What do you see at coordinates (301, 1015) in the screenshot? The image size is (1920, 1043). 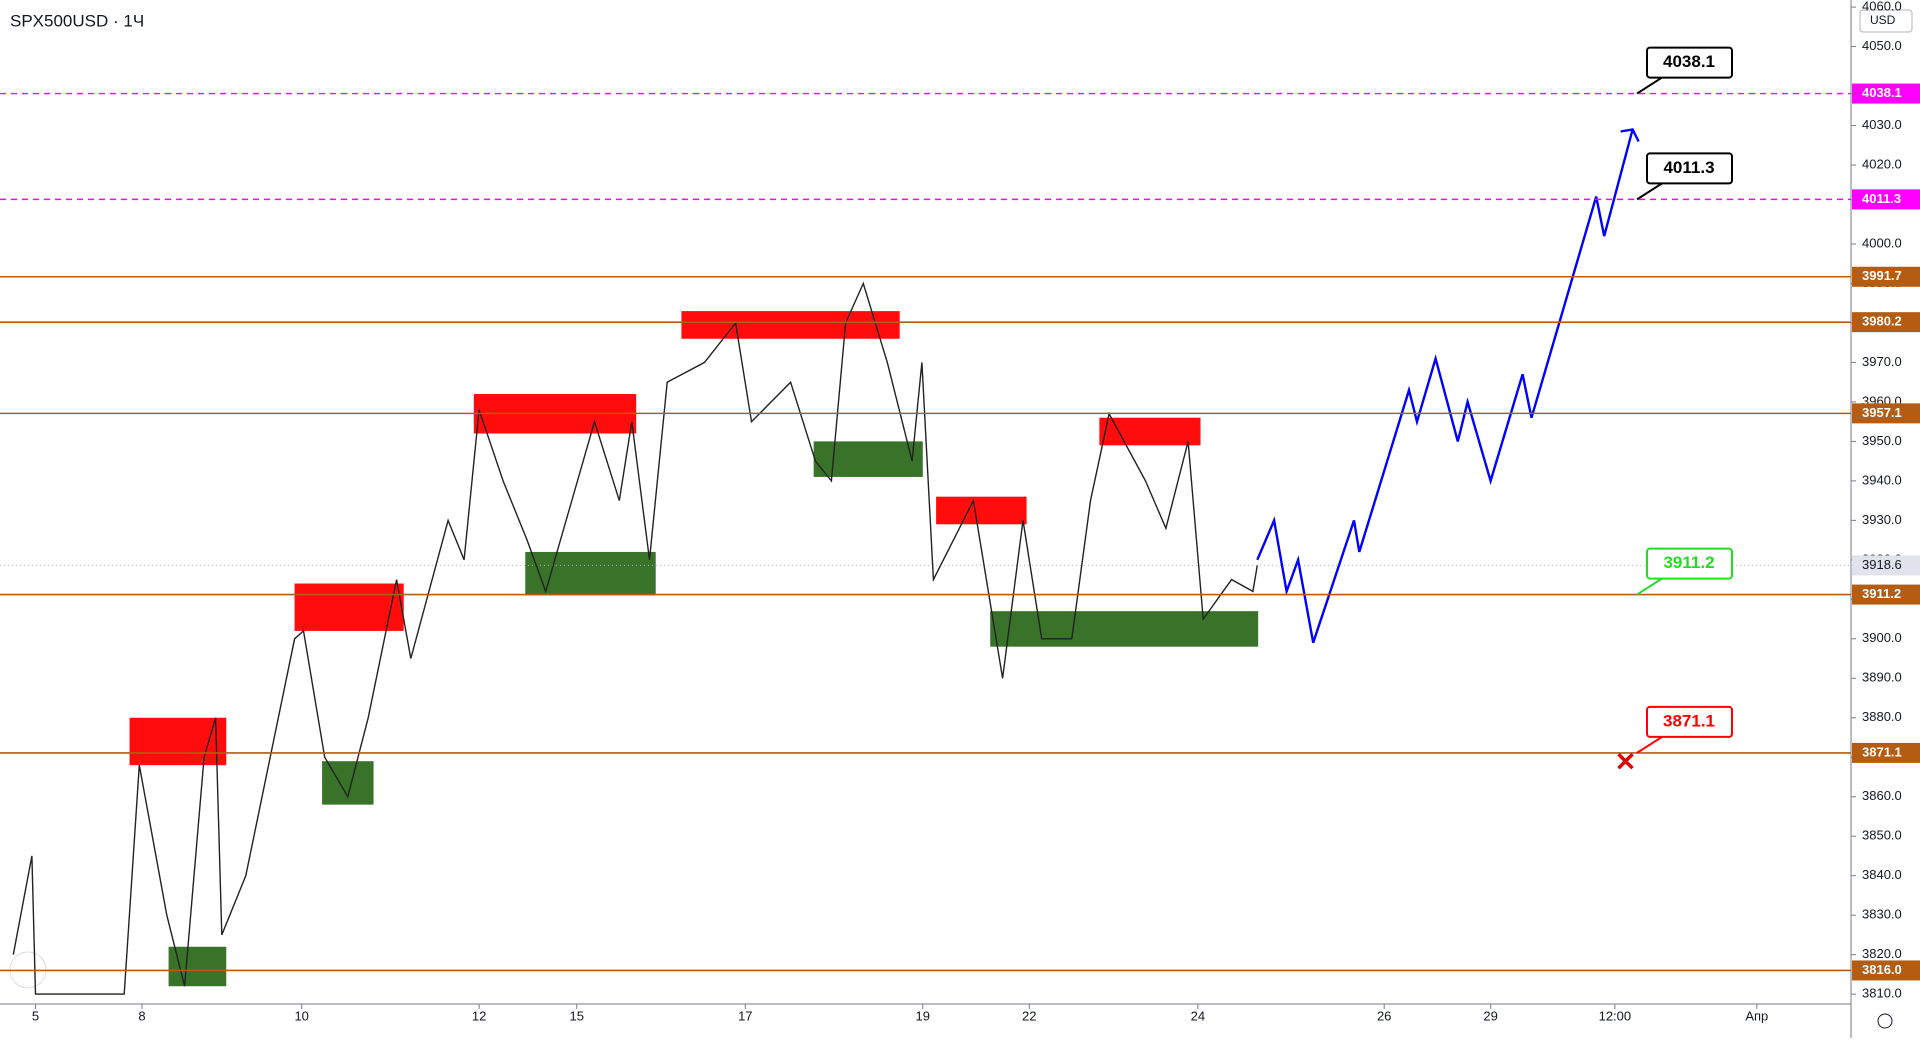 I see `x-tick-label: 10` at bounding box center [301, 1015].